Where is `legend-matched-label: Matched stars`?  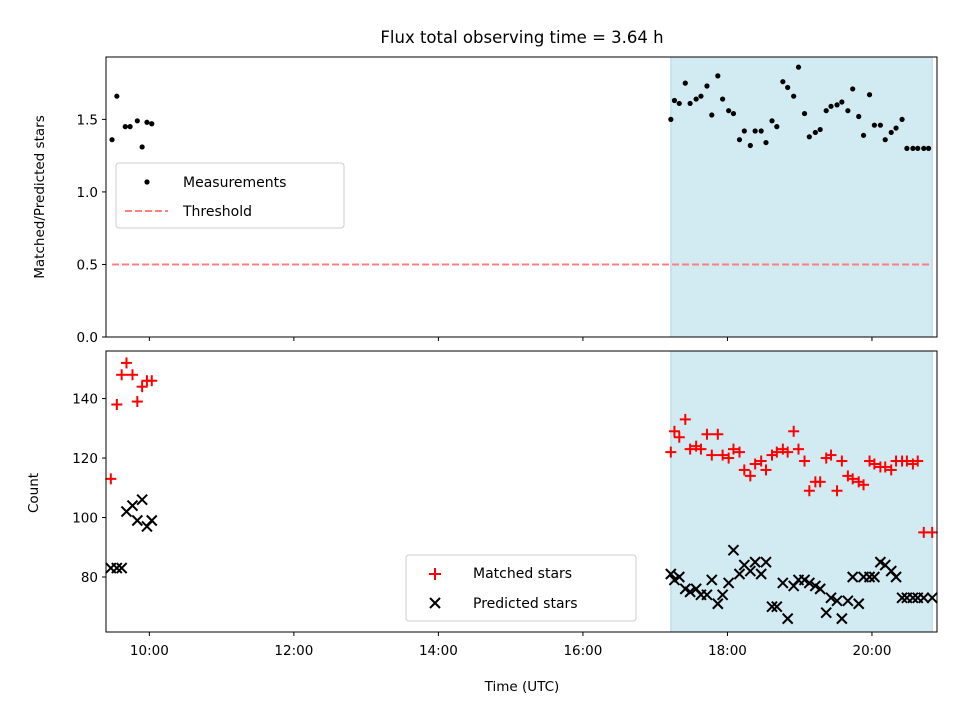 legend-matched-label: Matched stars is located at coordinates (522, 574).